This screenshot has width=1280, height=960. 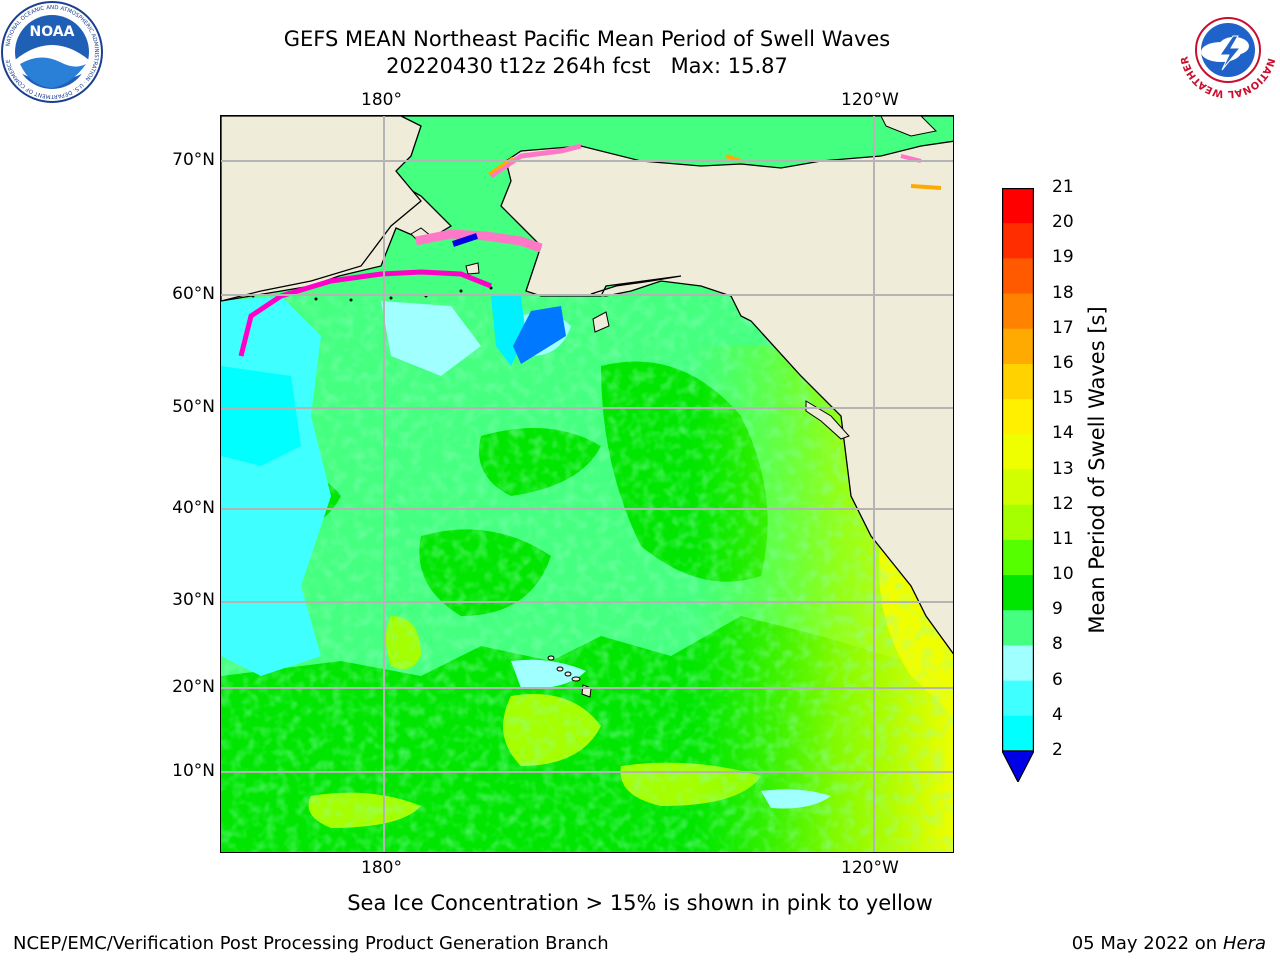 I want to click on lon-label-top-120w: 120°W, so click(x=870, y=100).